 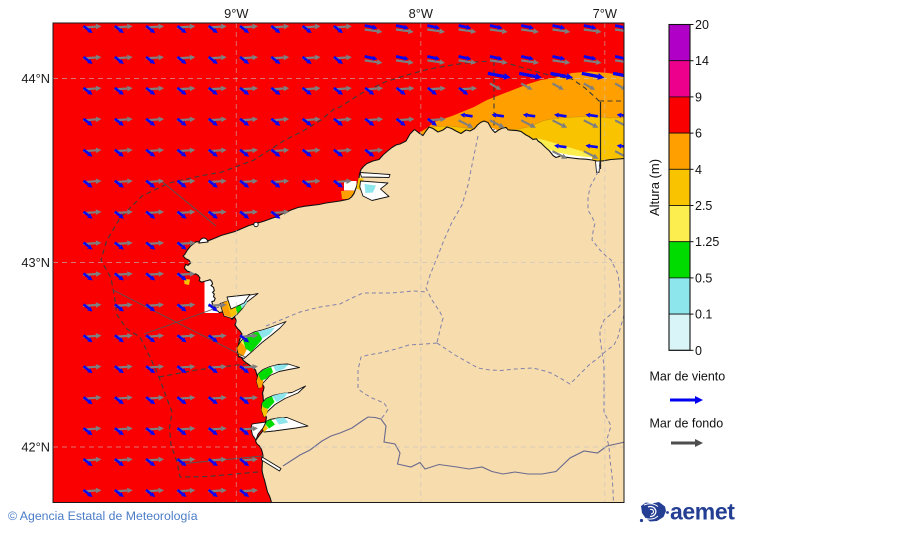 What do you see at coordinates (698, 170) in the screenshot?
I see `svg-text: 4` at bounding box center [698, 170].